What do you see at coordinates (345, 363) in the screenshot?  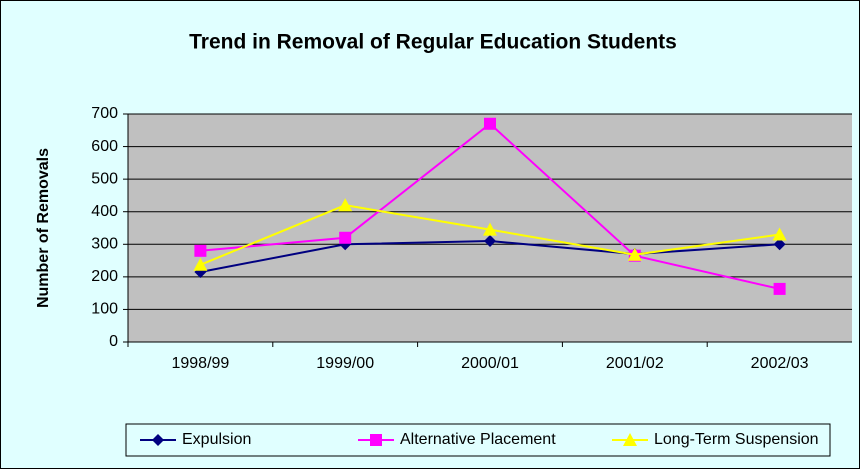 I see `x-tick-label: 1999/00` at bounding box center [345, 363].